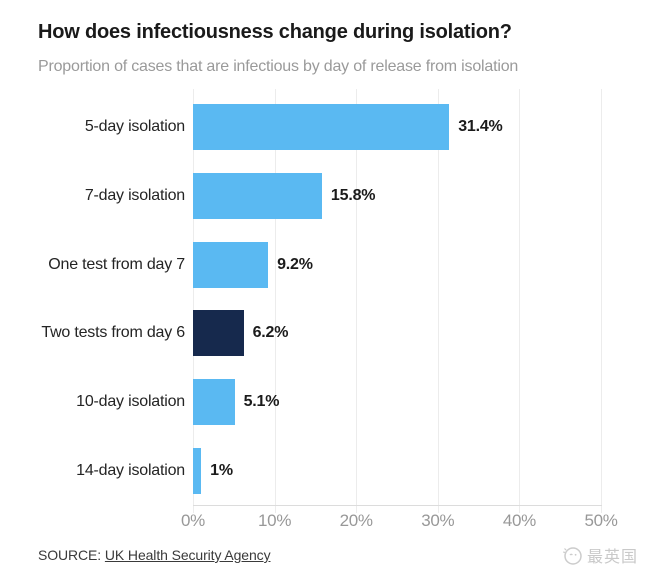 The width and height of the screenshot is (650, 585). What do you see at coordinates (221, 470) in the screenshot?
I see `value-label: 1%` at bounding box center [221, 470].